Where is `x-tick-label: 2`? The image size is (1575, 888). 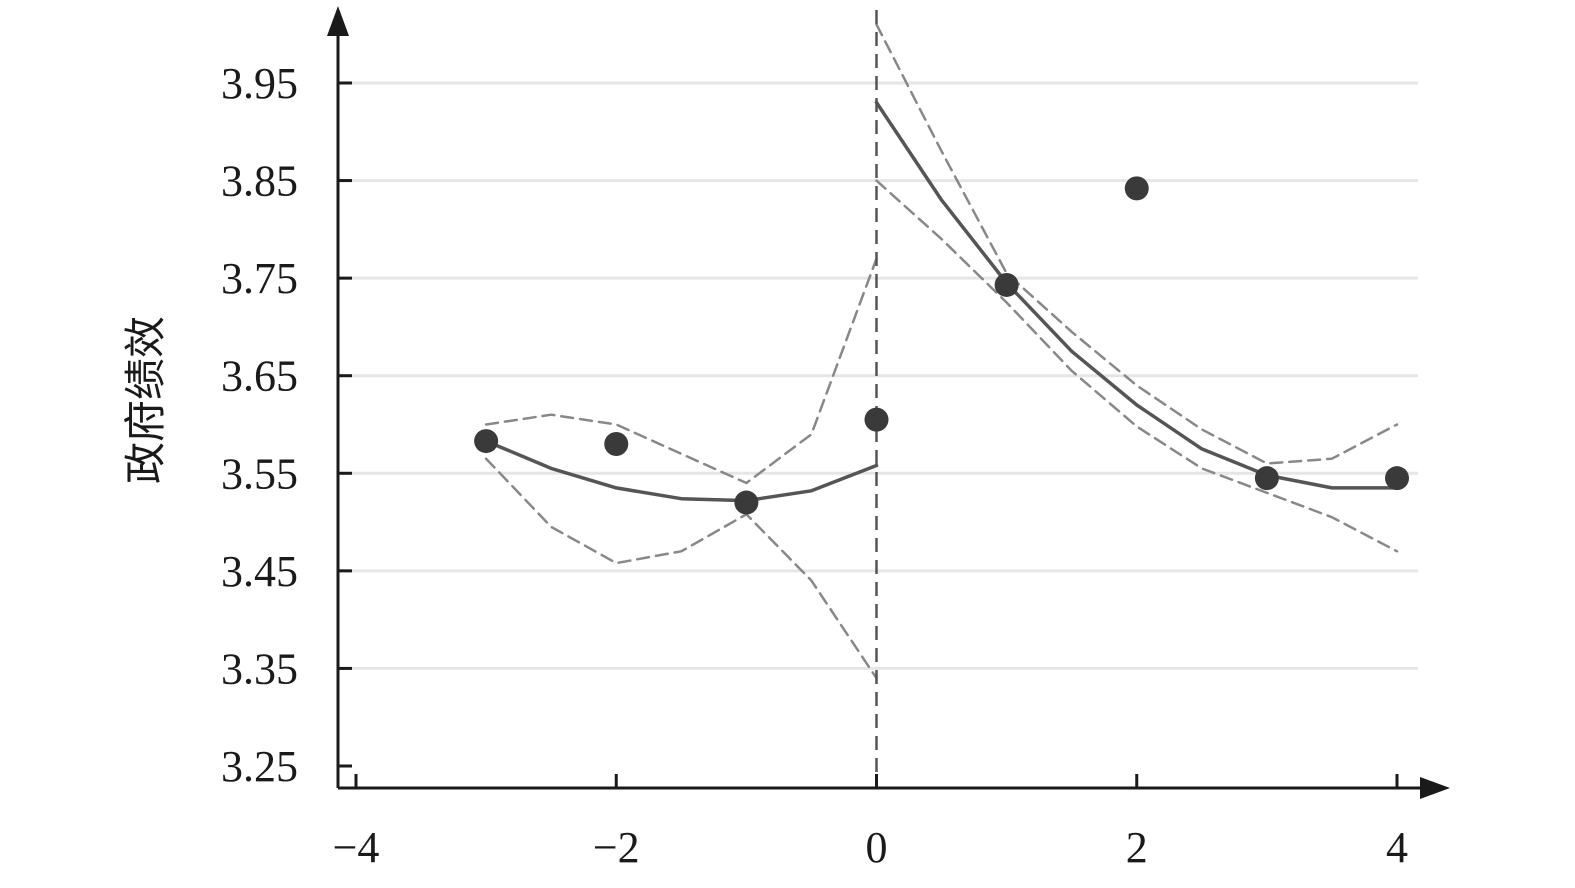
x-tick-label: 2 is located at coordinates (1137, 847).